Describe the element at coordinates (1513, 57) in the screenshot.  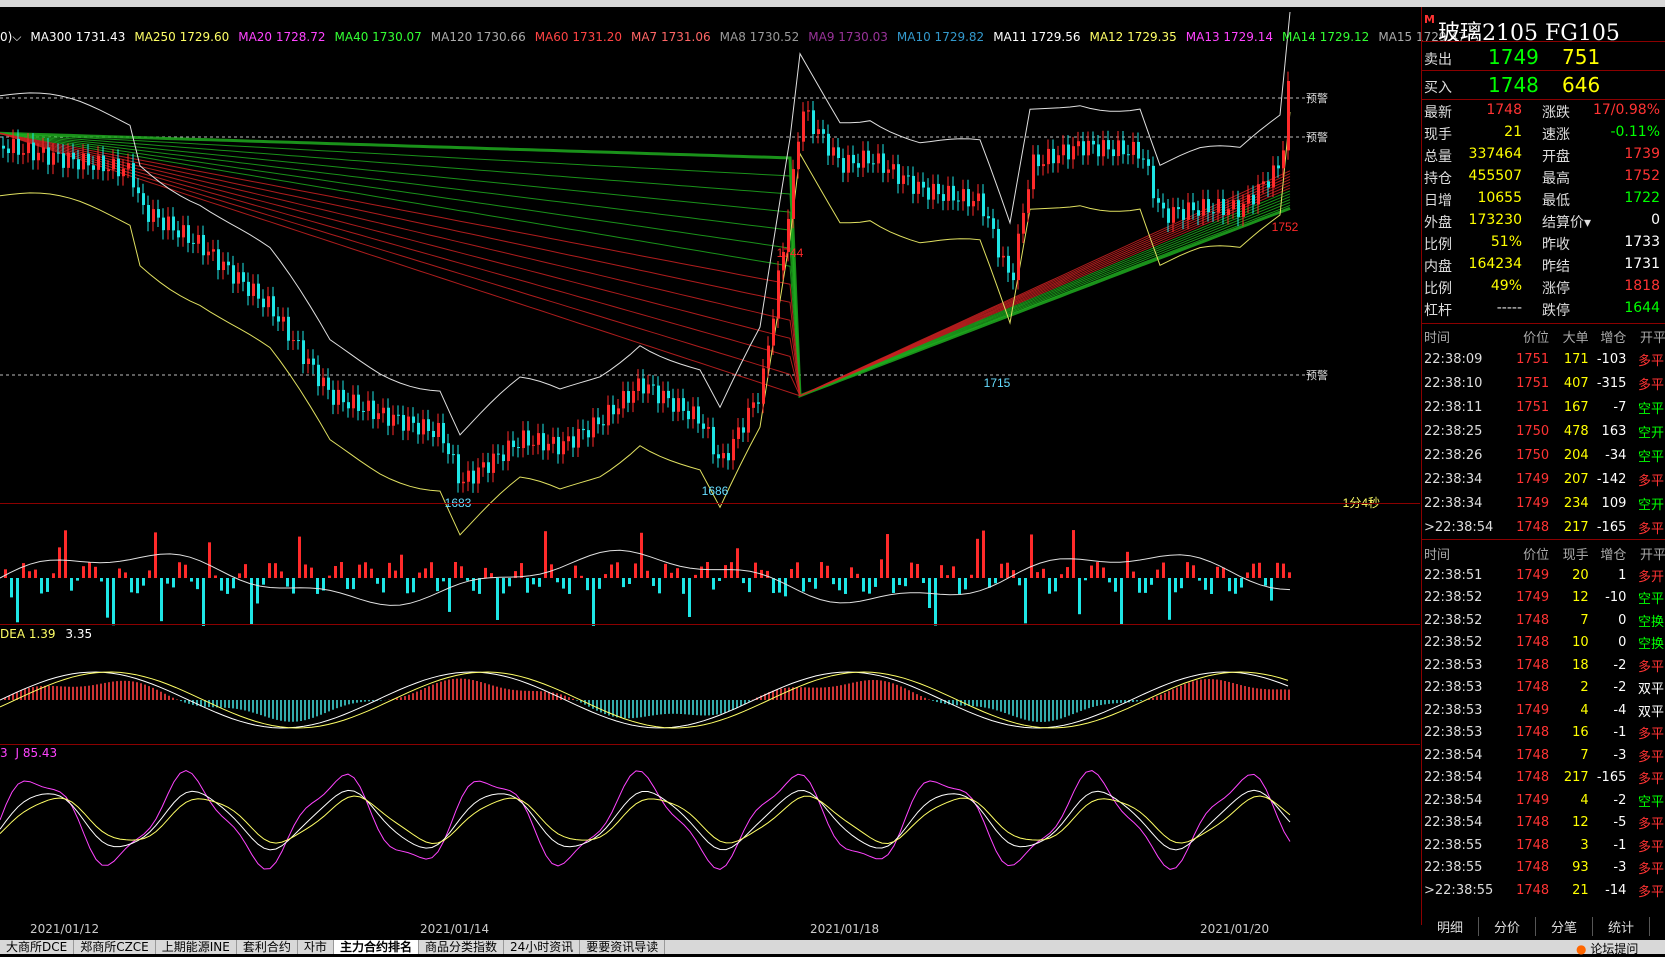
I see `ask-price: 1749` at that location.